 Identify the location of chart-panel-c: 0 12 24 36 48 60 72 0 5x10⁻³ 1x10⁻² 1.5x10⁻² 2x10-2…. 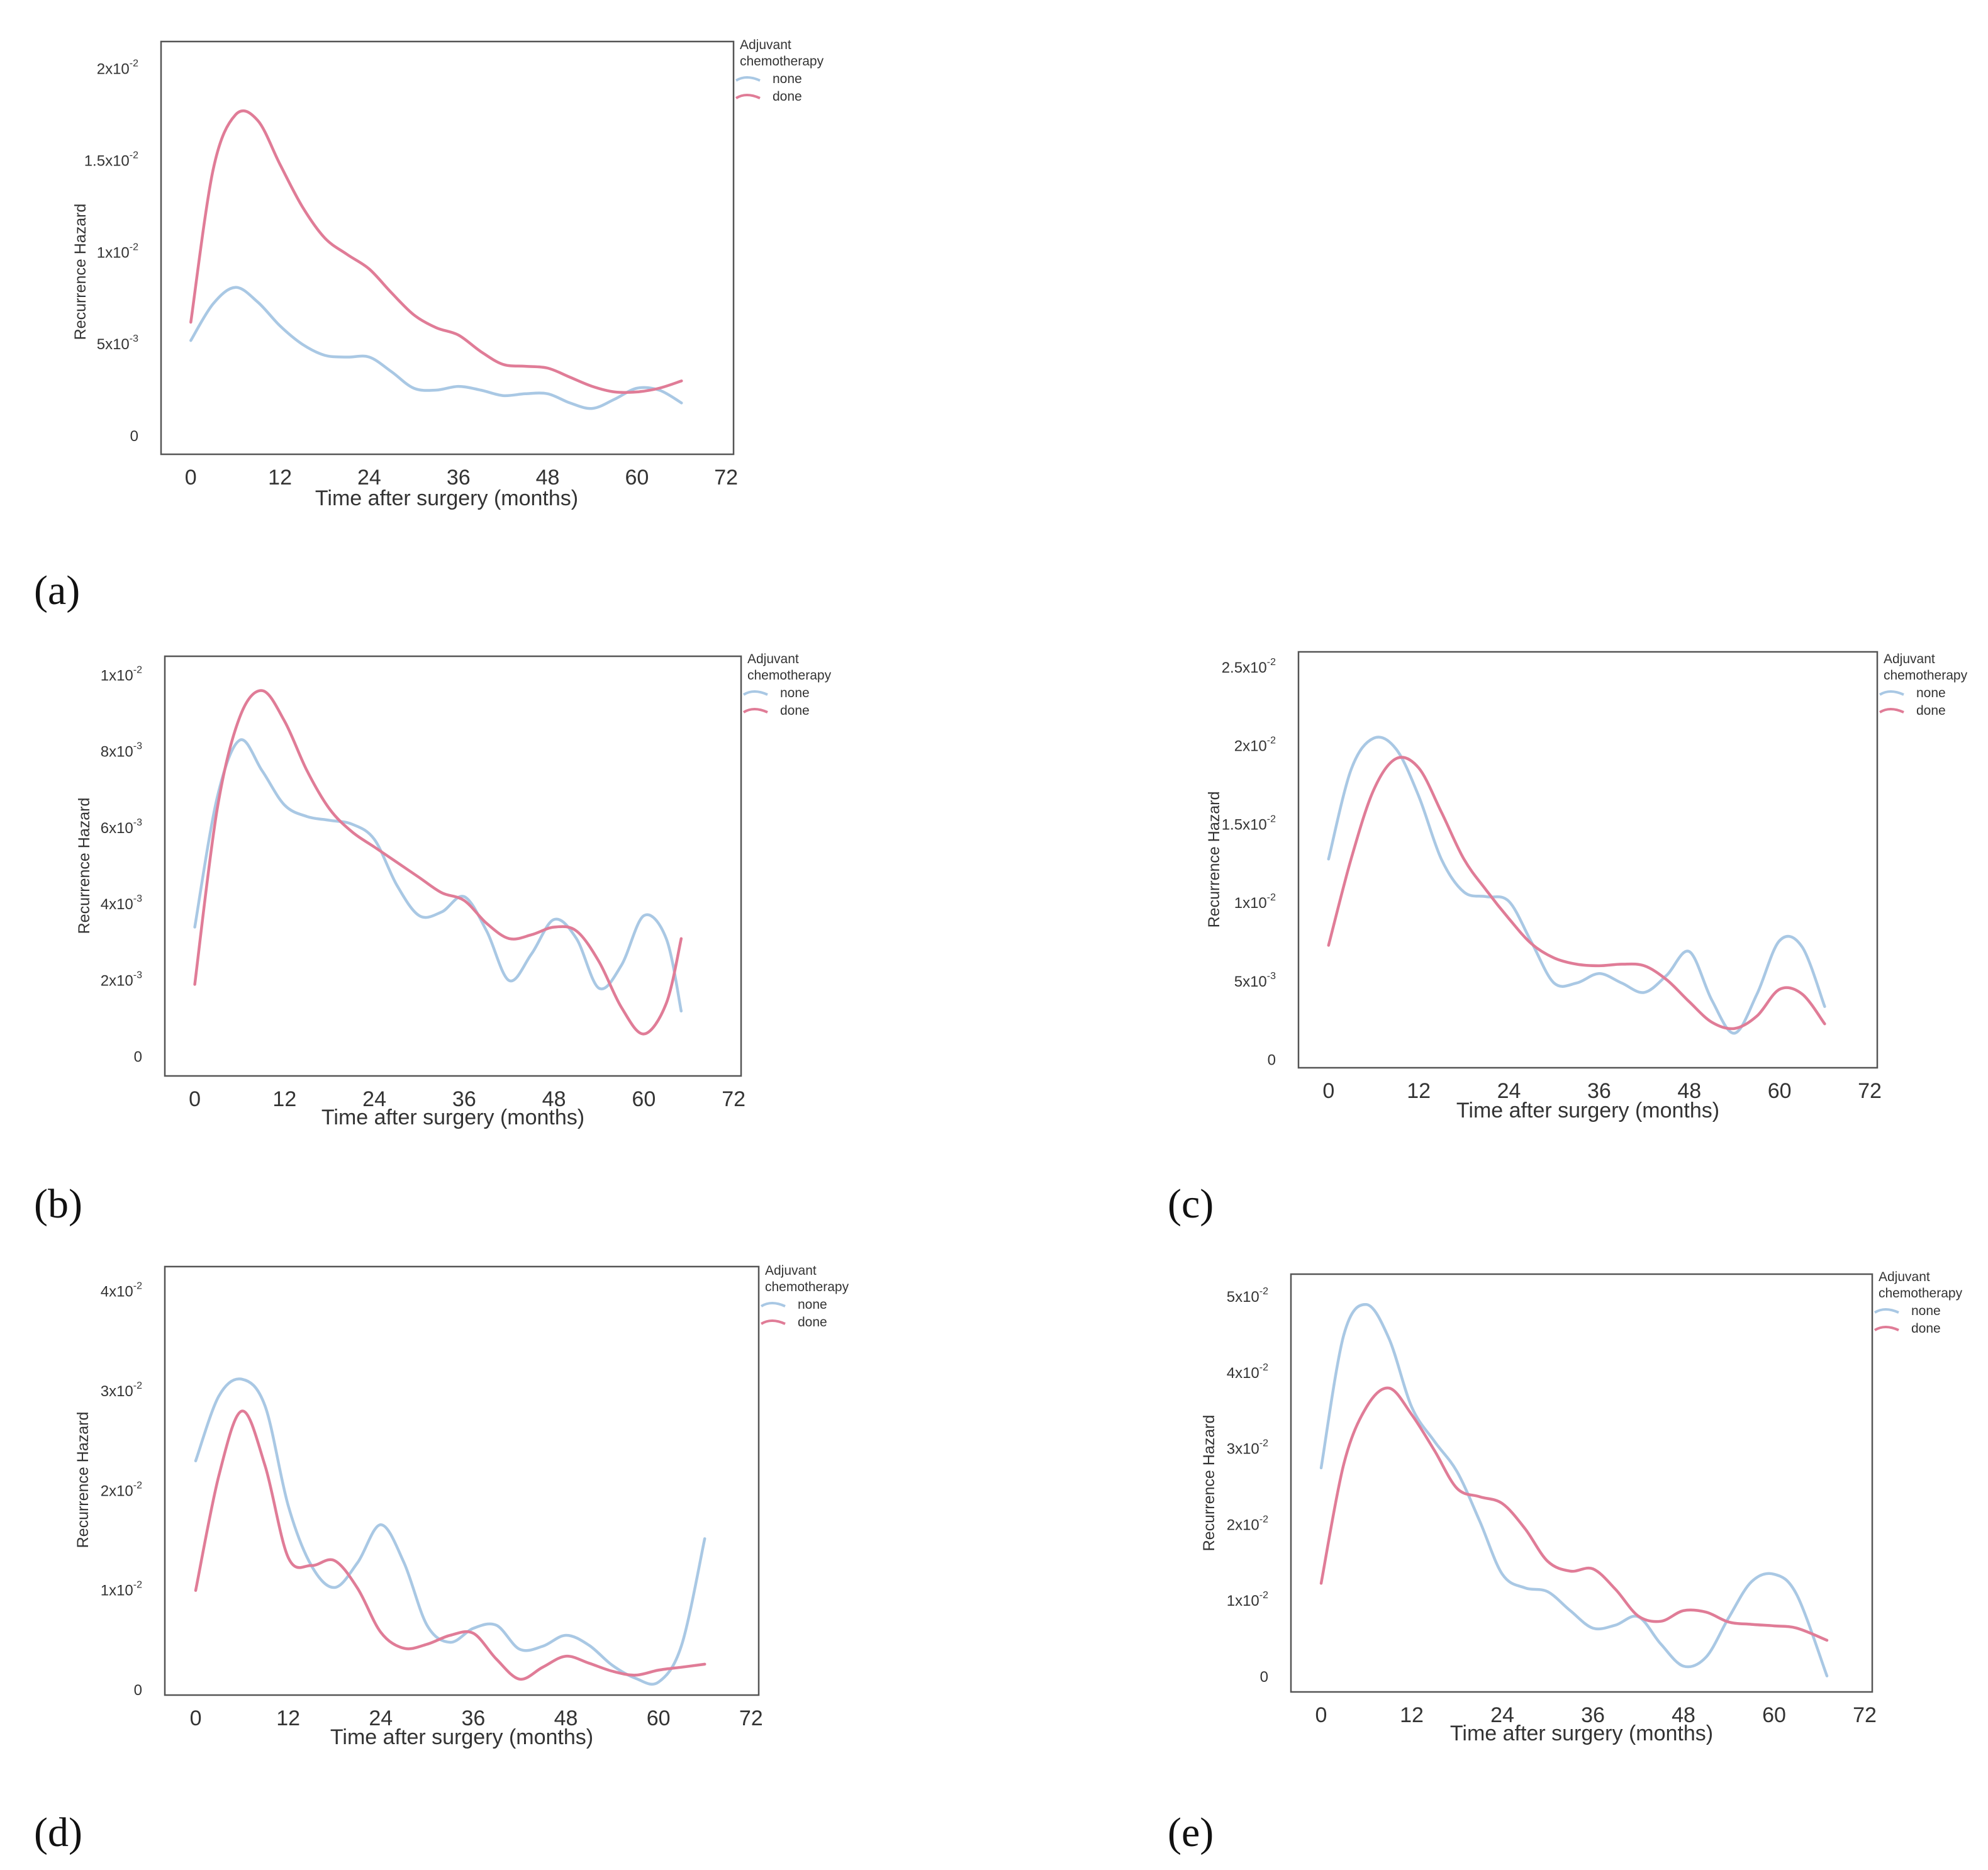
(1586, 887).